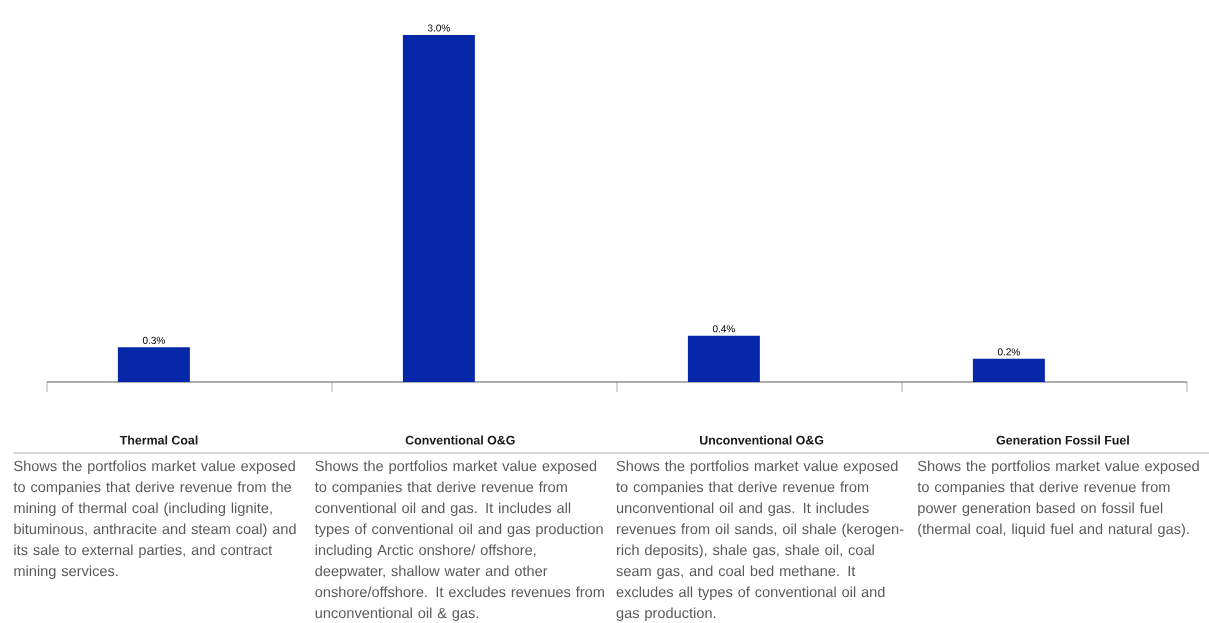 Image resolution: width=1209 pixels, height=623 pixels. Describe the element at coordinates (153, 340) in the screenshot. I see `data-label: 0.3%` at that location.